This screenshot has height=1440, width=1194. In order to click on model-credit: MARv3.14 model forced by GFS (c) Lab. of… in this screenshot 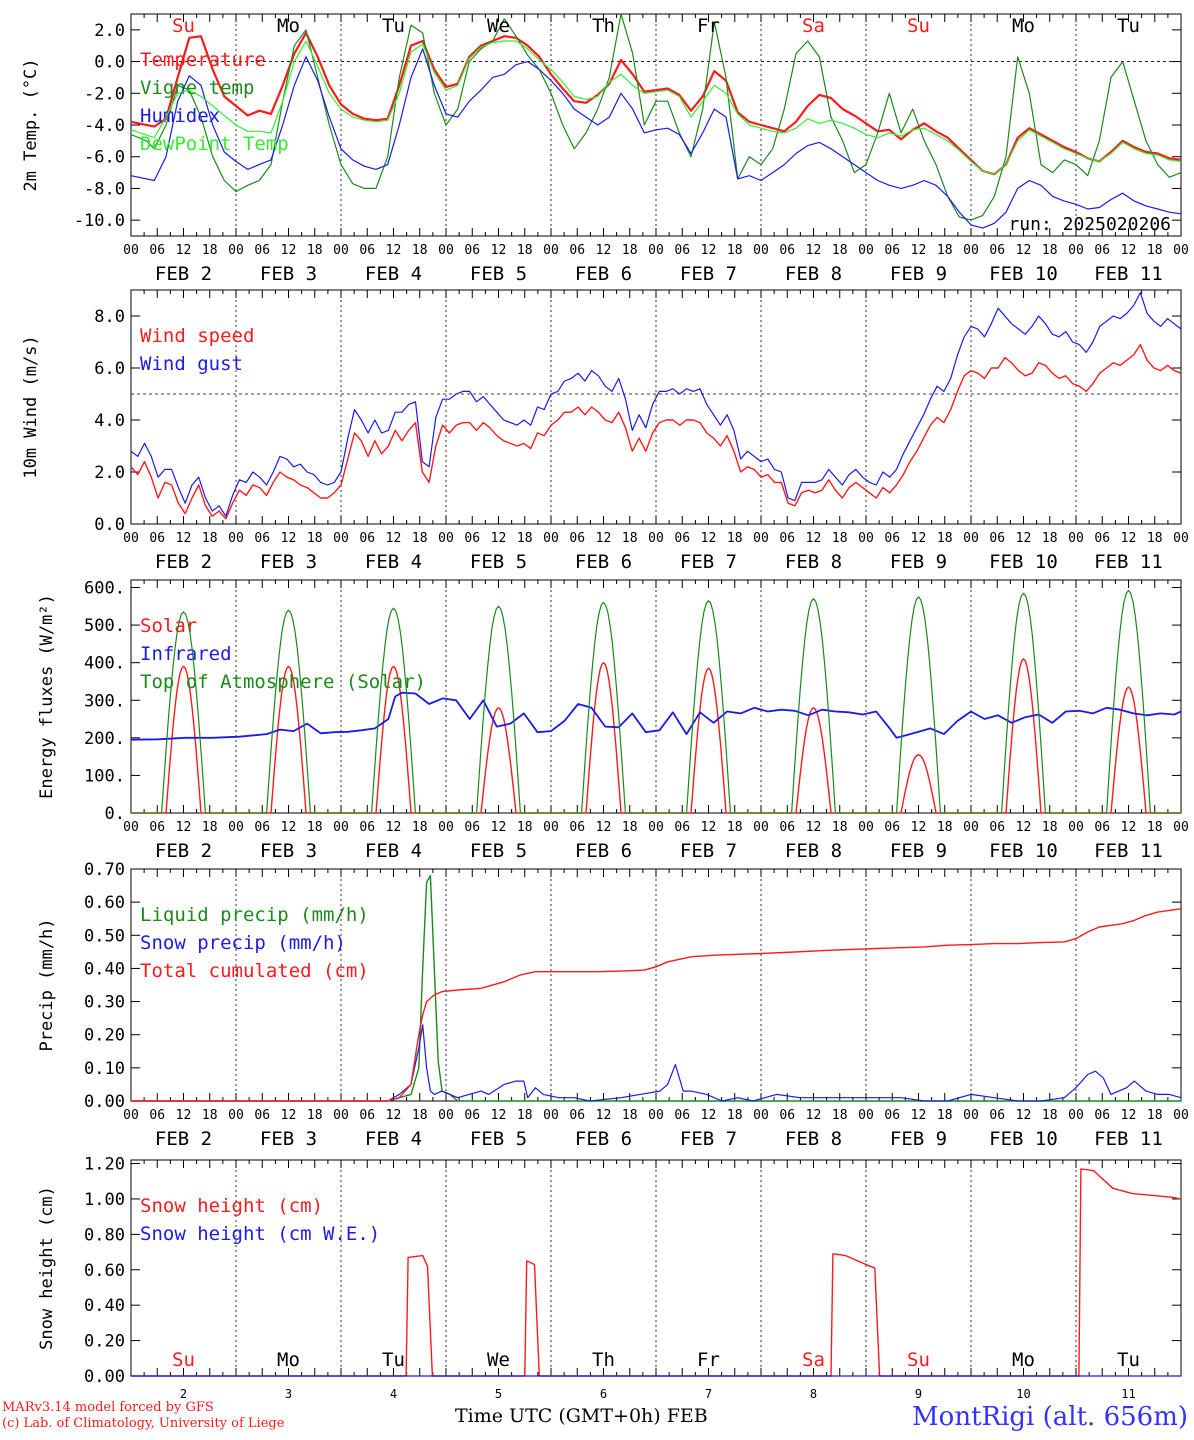, I will do `click(143, 1416)`.